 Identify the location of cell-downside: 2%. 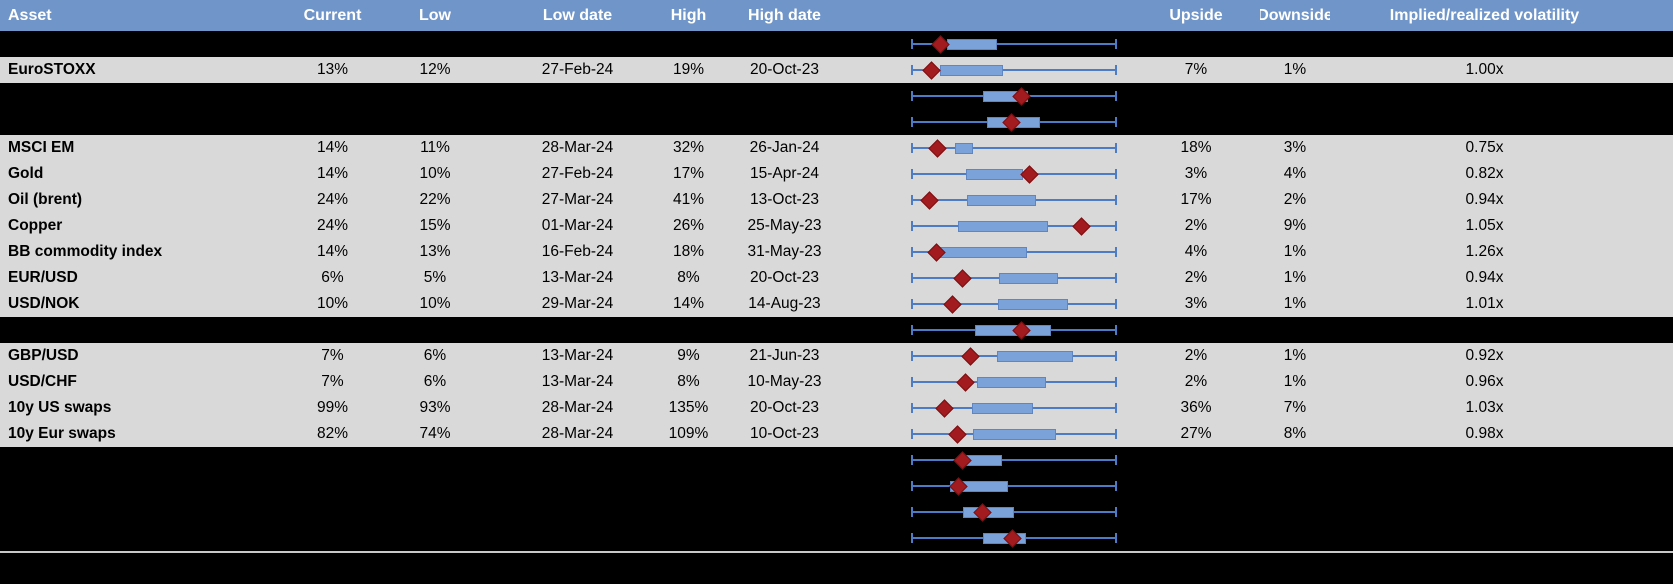
(1295, 199).